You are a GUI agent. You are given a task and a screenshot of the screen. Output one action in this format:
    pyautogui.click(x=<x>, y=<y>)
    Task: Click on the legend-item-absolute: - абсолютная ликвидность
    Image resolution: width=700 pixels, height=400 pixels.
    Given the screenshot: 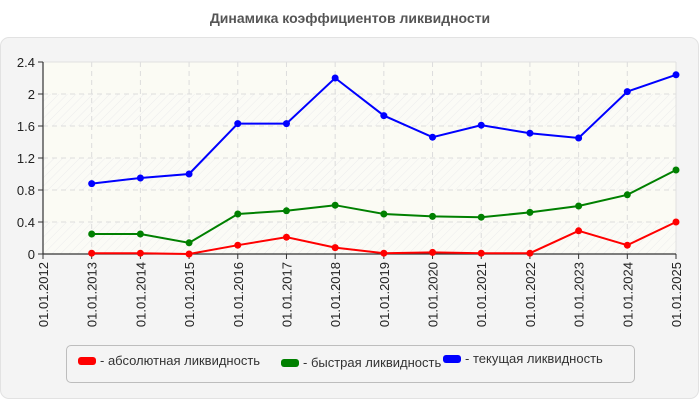 What is the action you would take?
    pyautogui.click(x=169, y=360)
    